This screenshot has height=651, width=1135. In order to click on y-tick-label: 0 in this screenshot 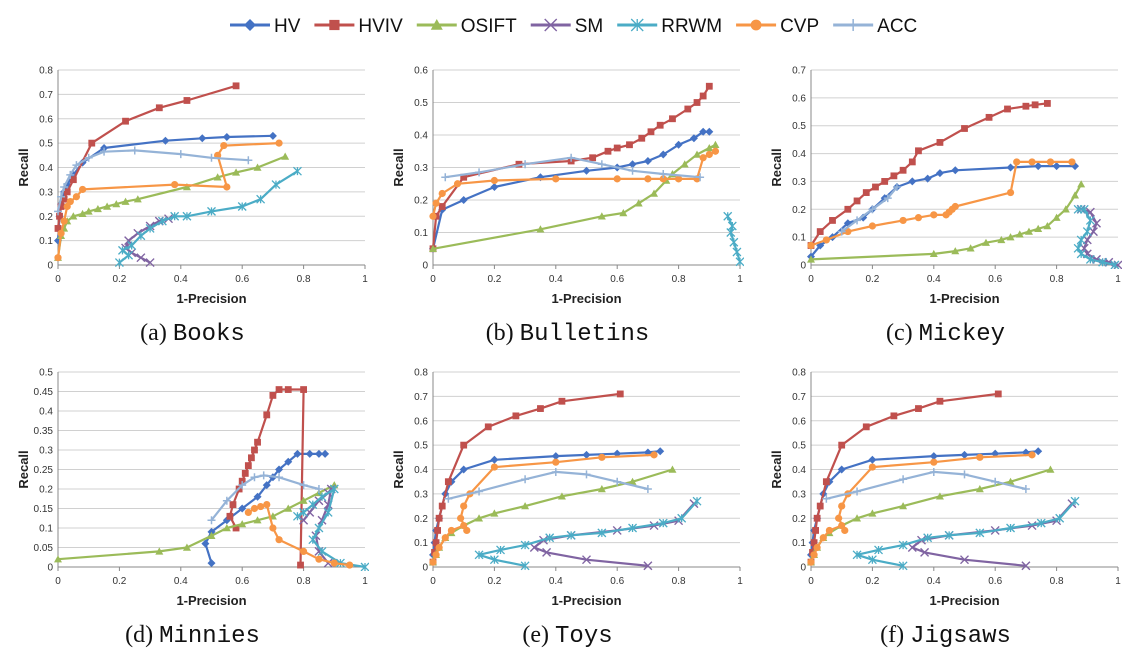, I will do `click(425, 568)`.